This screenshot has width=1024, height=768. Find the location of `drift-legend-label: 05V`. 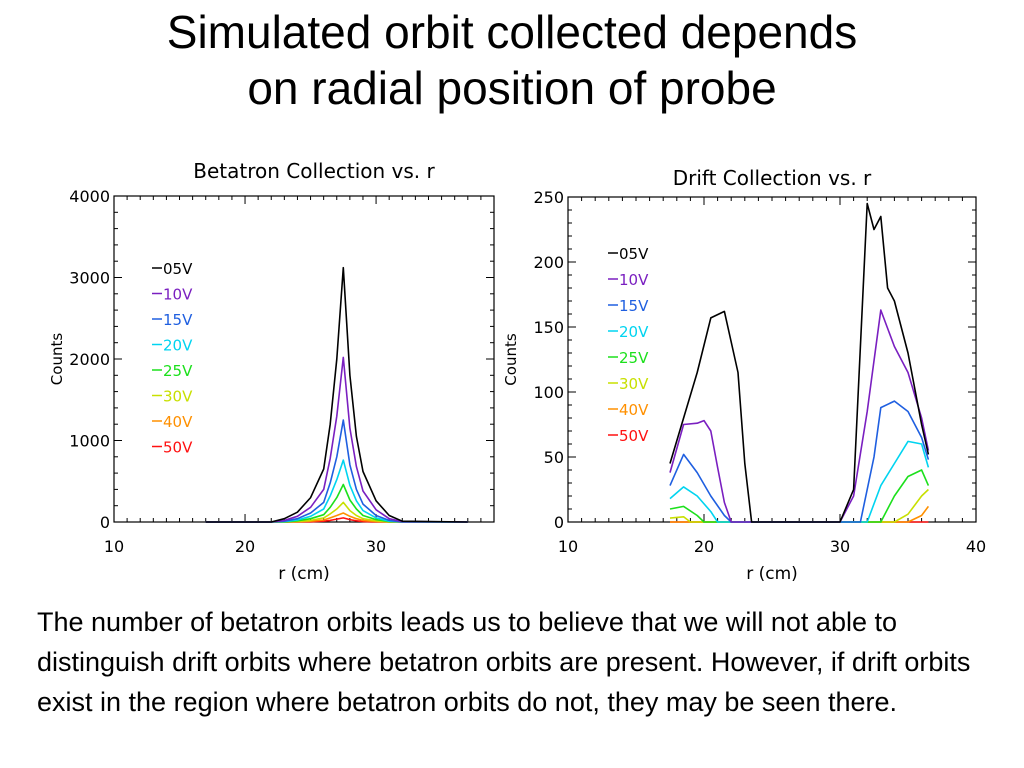

drift-legend-label: 05V is located at coordinates (634, 254).